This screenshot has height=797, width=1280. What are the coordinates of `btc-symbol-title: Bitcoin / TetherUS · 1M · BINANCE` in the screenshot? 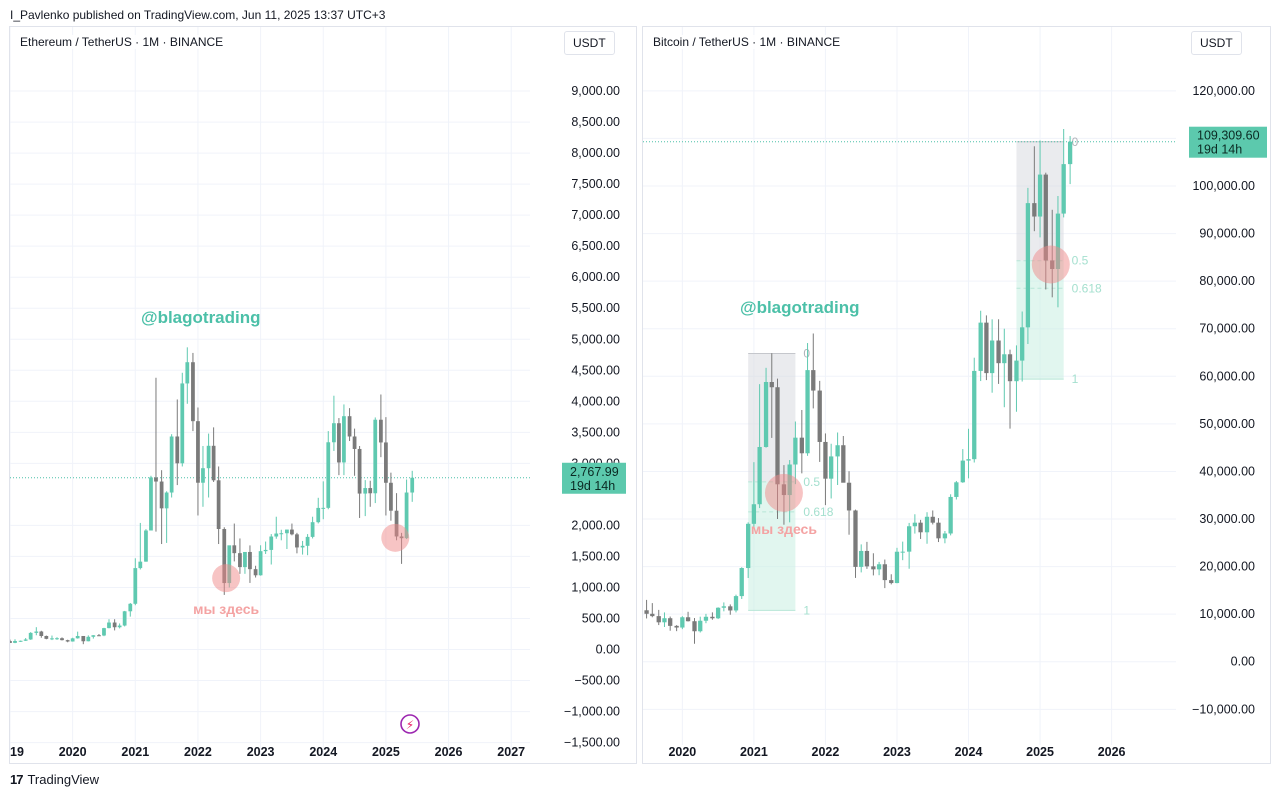 It's located at (747, 42).